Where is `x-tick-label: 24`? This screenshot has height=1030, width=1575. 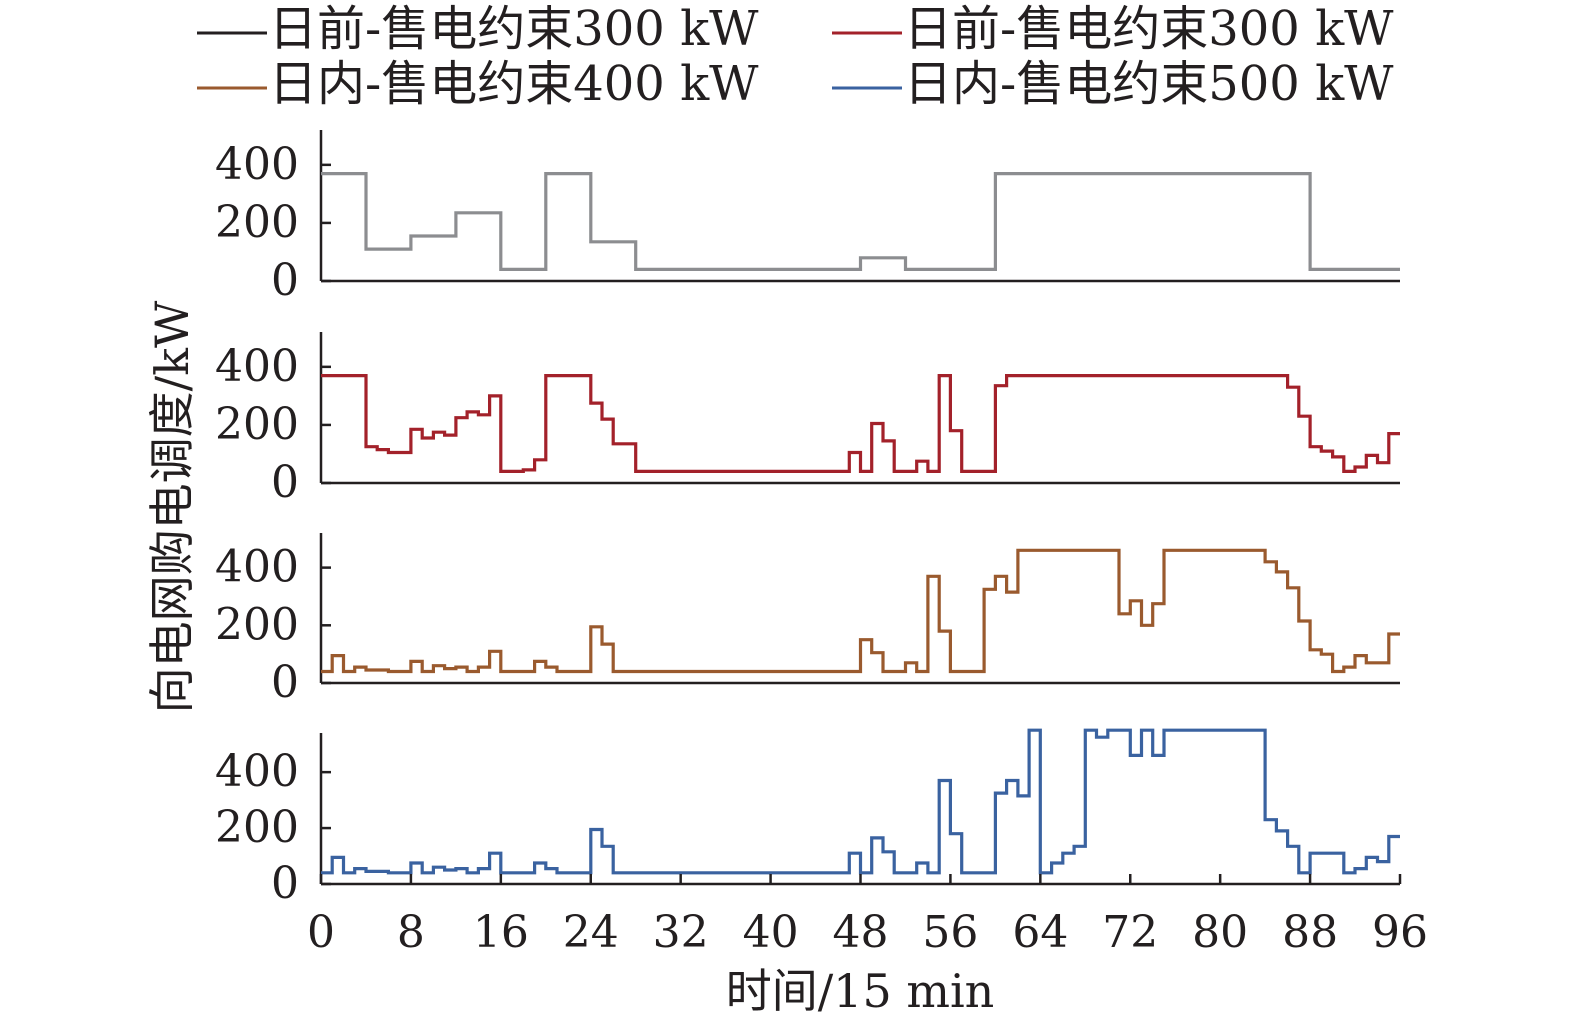
x-tick-label: 24 is located at coordinates (591, 932).